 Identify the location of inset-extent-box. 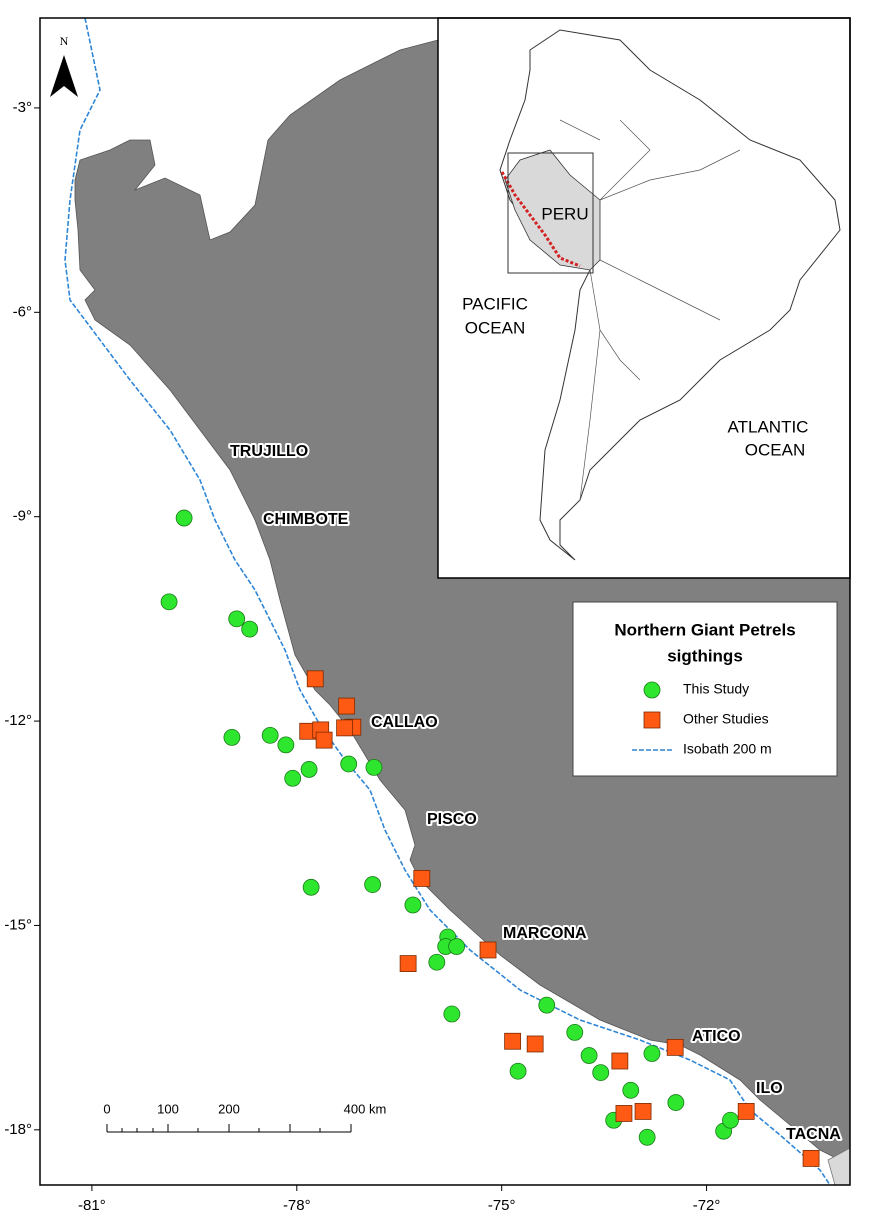
(550, 213).